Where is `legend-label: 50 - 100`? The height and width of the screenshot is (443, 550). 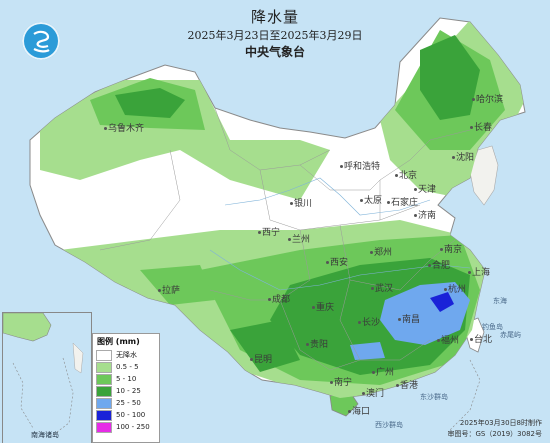 legend-label: 50 - 100 is located at coordinates (131, 415).